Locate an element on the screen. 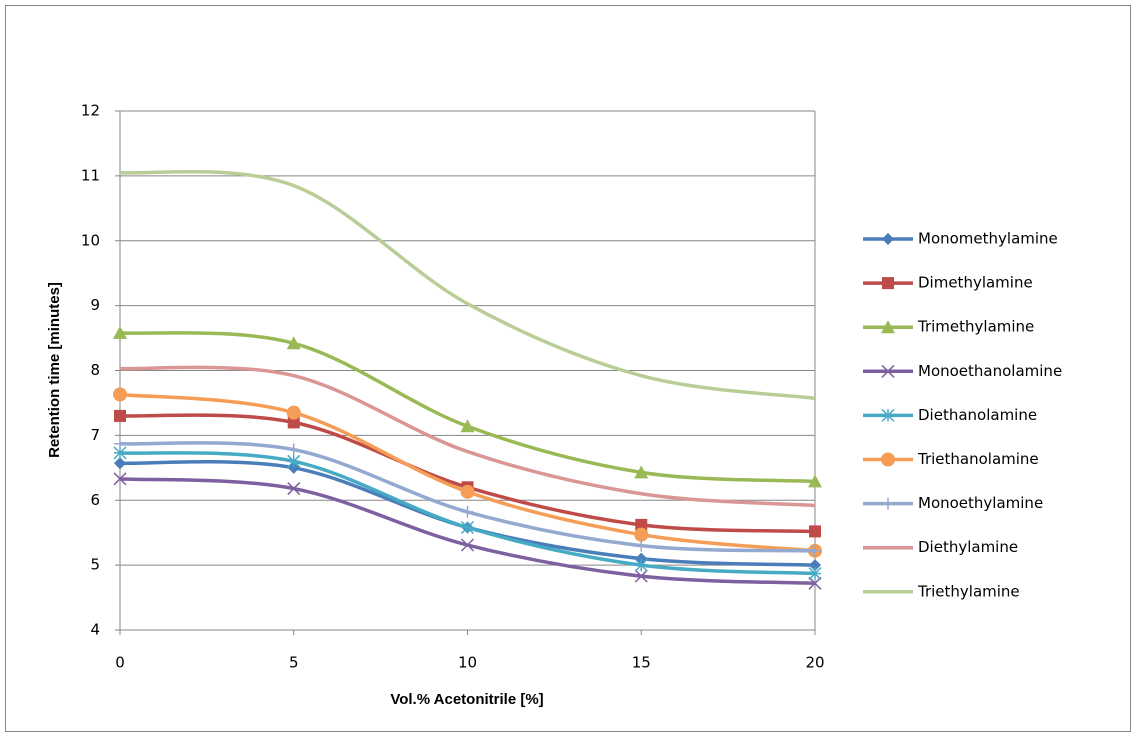  y-axis-title: Retention time [minutes] is located at coordinates (54, 370).